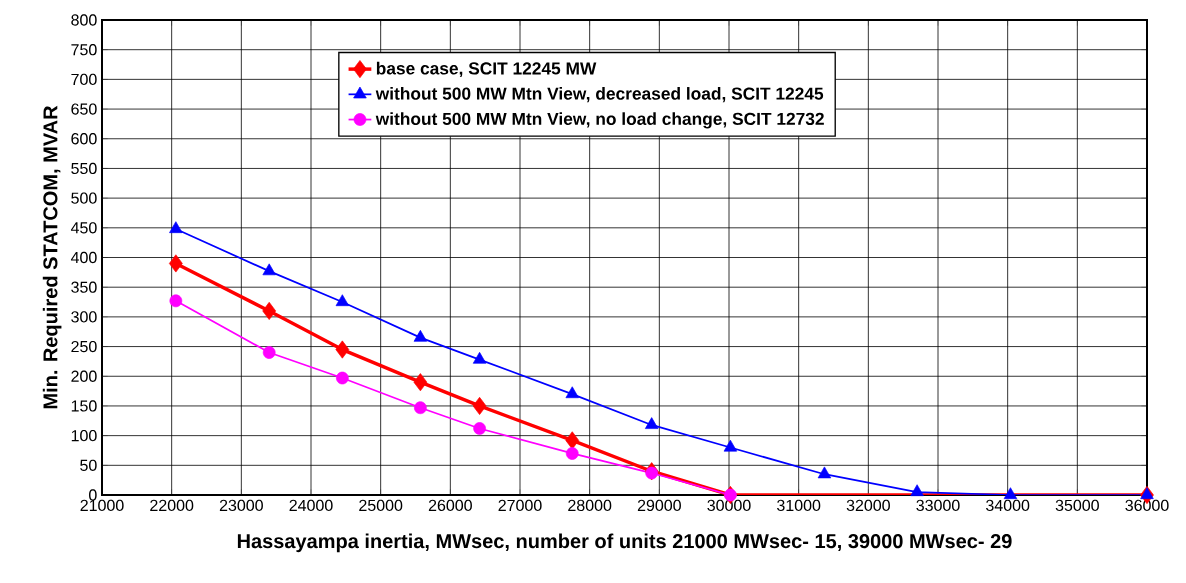  Describe the element at coordinates (241, 505) in the screenshot. I see `x-tick-label: 23000` at that location.